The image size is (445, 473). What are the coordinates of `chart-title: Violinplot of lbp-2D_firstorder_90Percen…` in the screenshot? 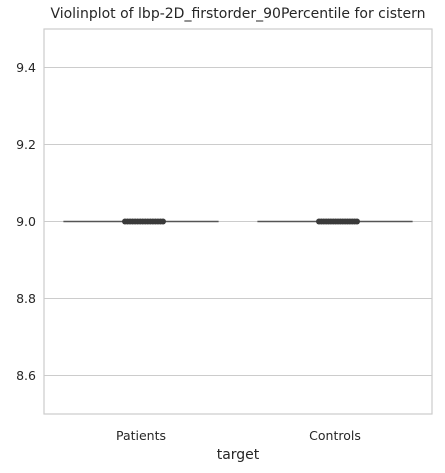 It's located at (237, 14).